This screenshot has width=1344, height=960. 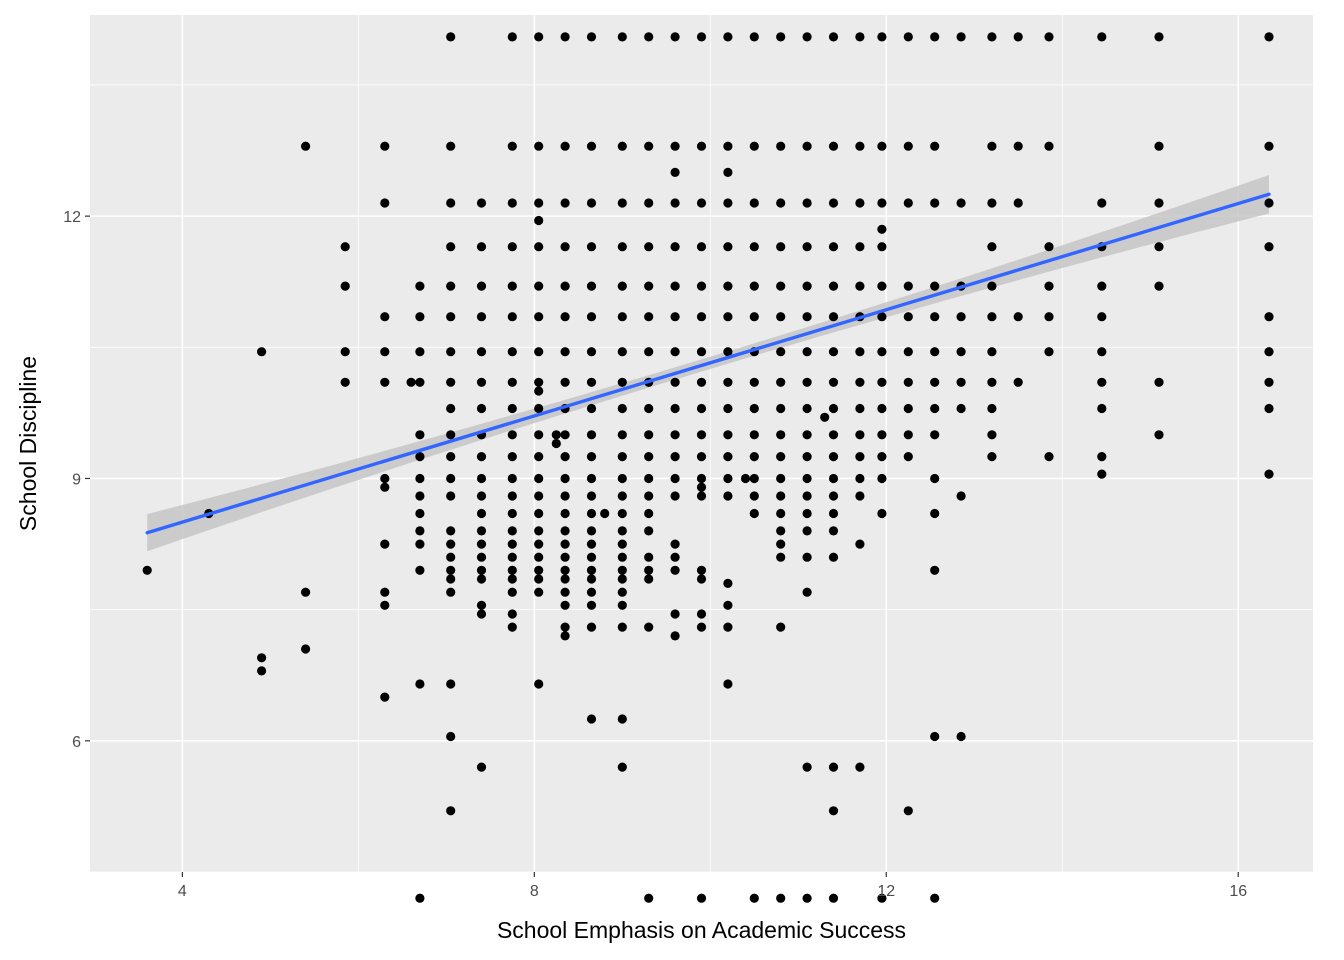 I want to click on y-tick-label: 9, so click(x=76, y=479).